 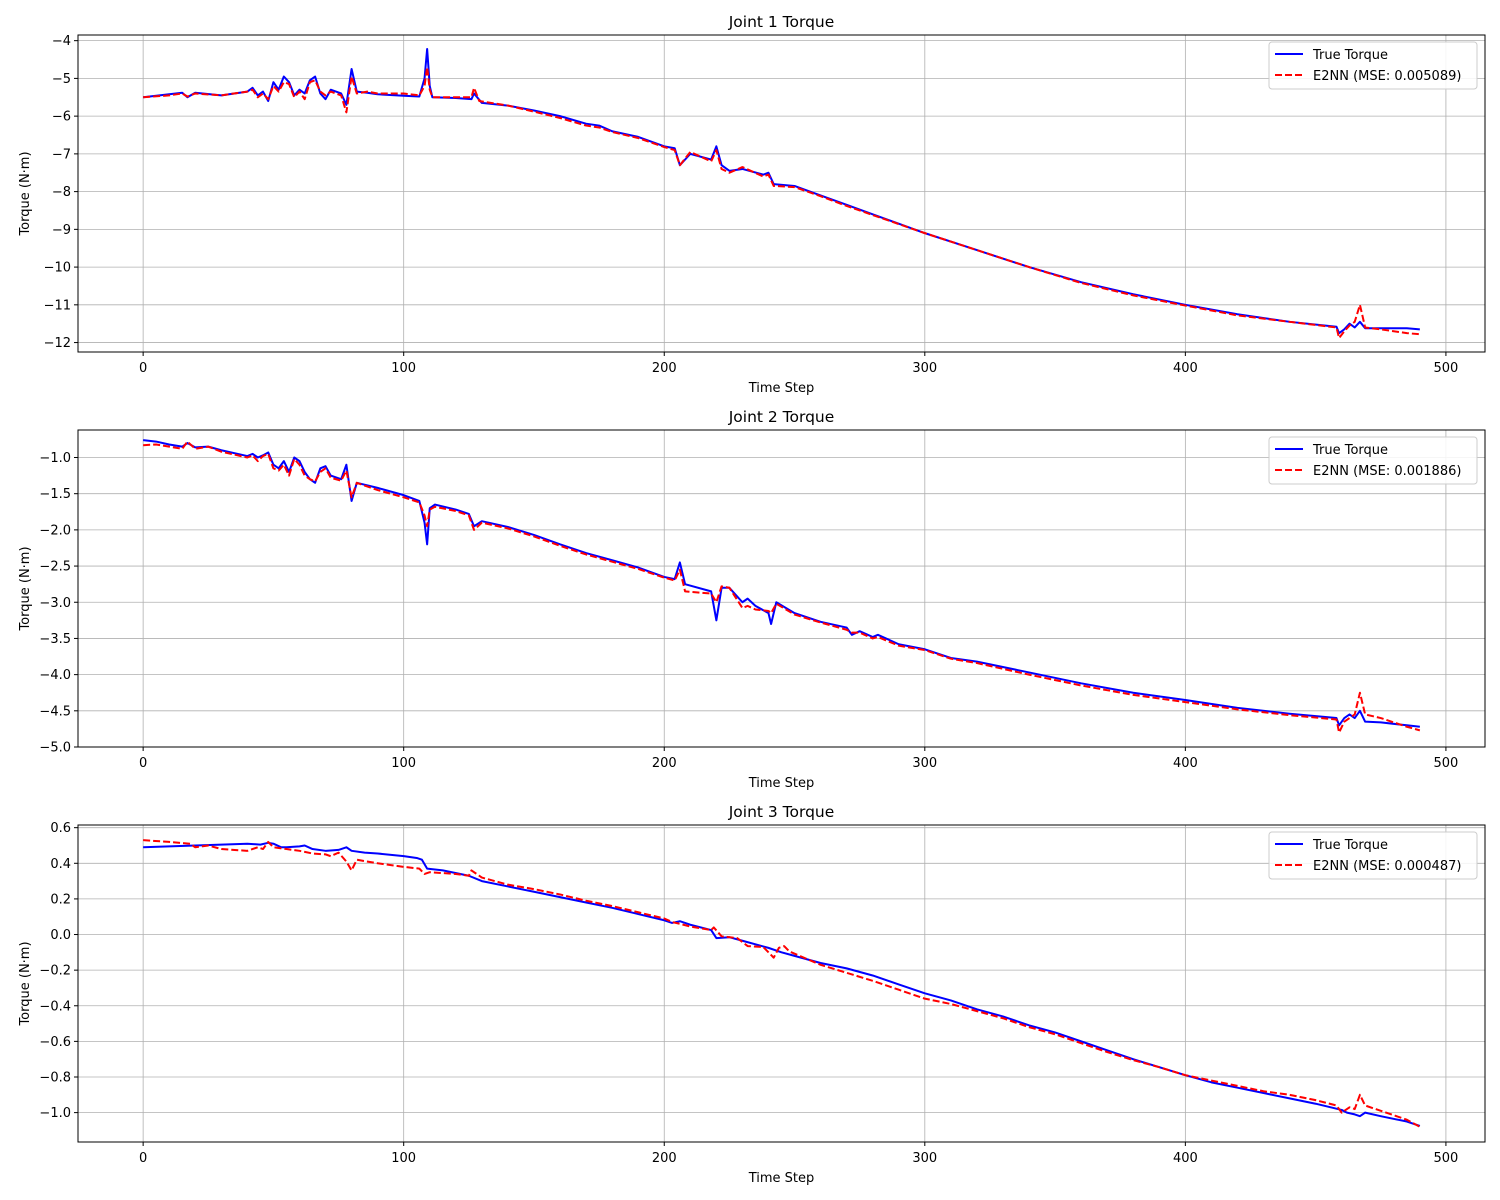 What do you see at coordinates (61, 230) in the screenshot?
I see `y-tick-label: −9` at bounding box center [61, 230].